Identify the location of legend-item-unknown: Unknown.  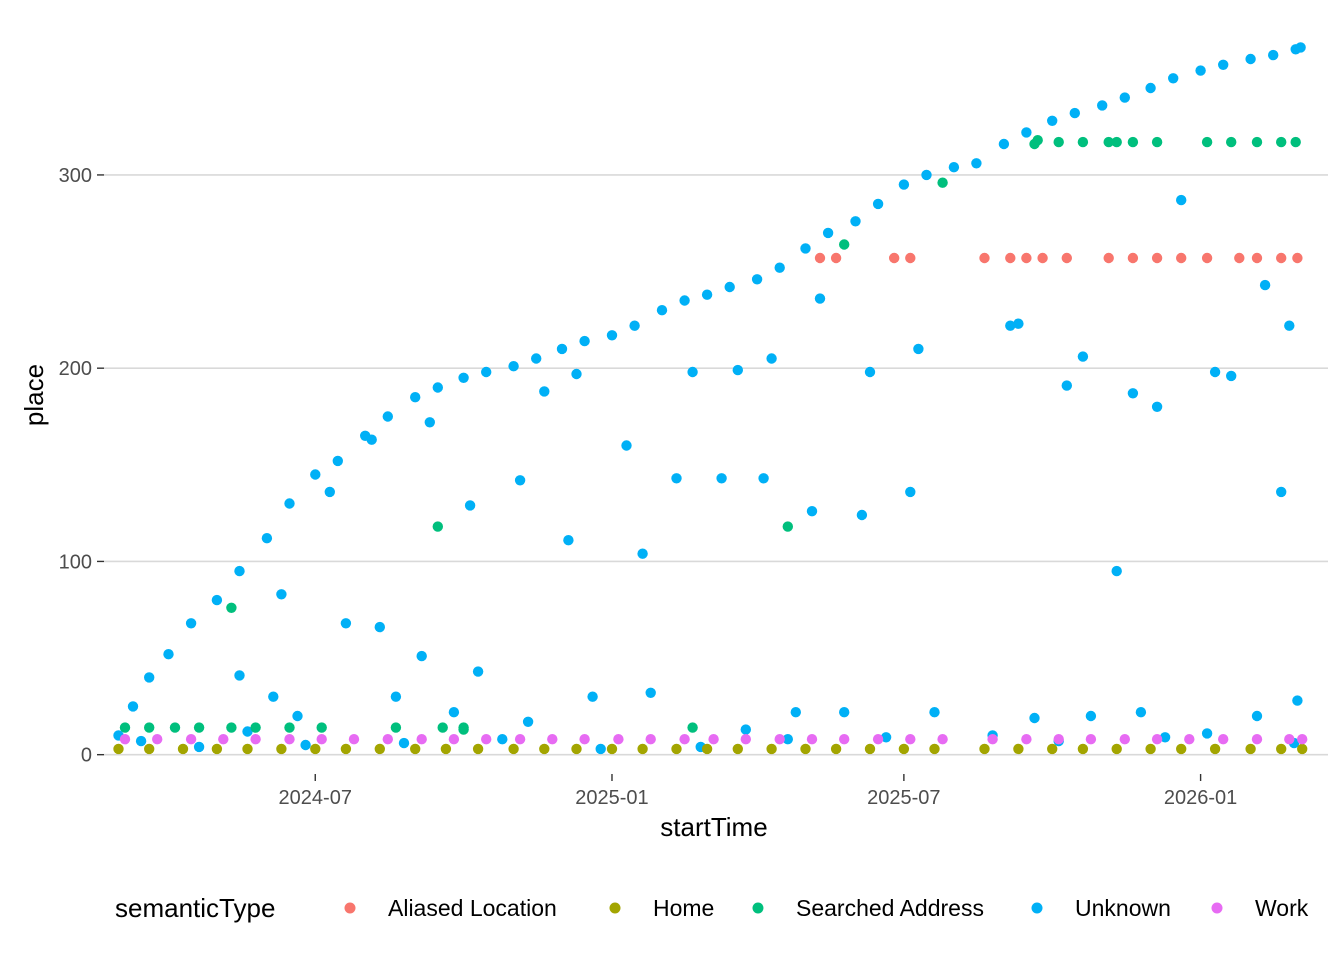
(1101, 908).